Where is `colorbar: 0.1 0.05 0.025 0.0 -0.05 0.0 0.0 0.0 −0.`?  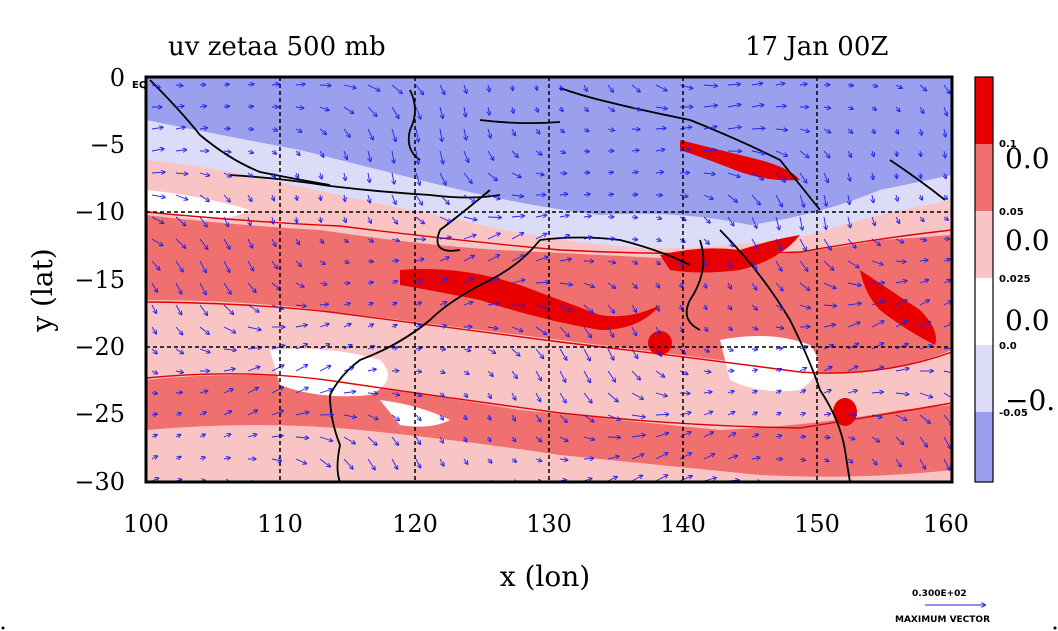 colorbar: 0.1 0.05 0.025 0.0 -0.05 0.0 0.0 0.0 −0. is located at coordinates (1014, 279).